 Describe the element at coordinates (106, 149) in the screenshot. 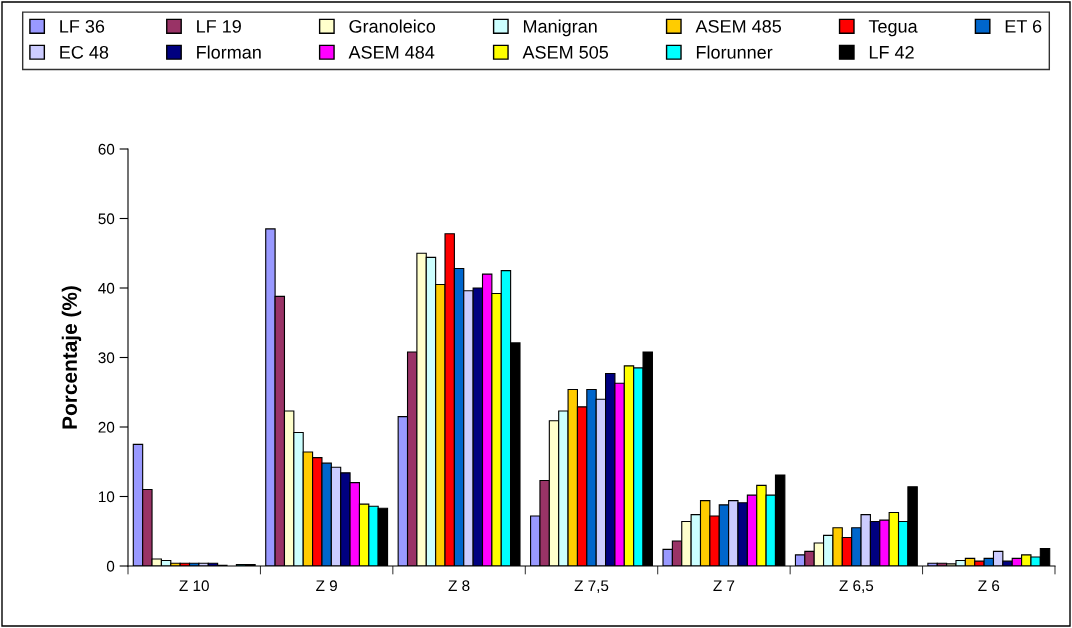

I see `y-tick-label: 60` at that location.